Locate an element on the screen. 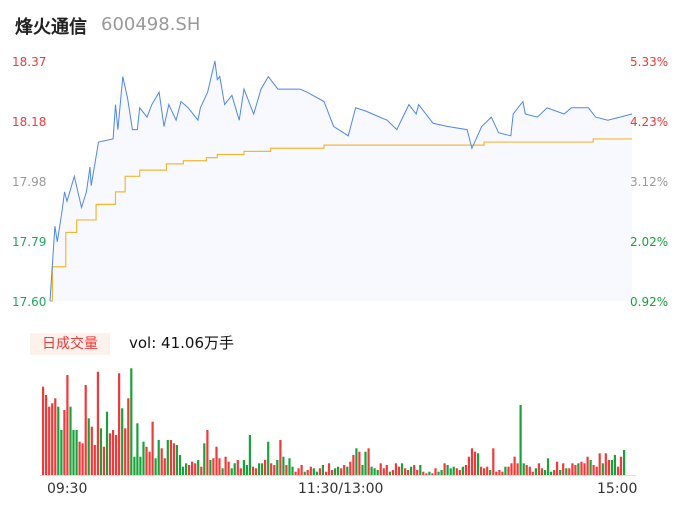 This screenshot has height=524, width=686. x-tick-close: 15:00 is located at coordinates (617, 489).